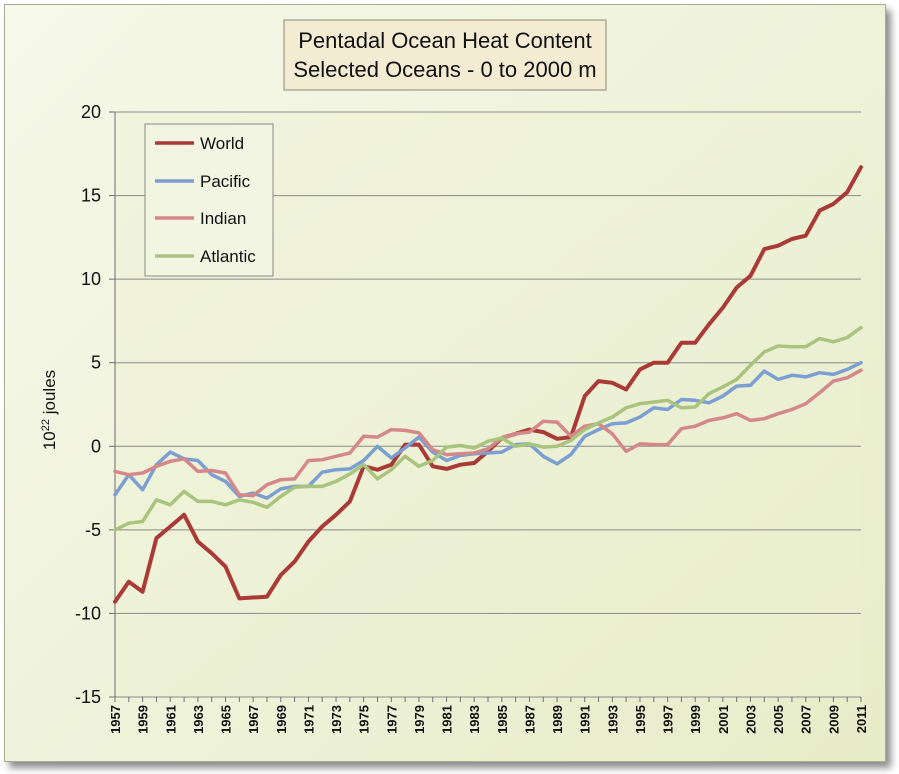 This screenshot has height=774, width=899. Describe the element at coordinates (612, 719) in the screenshot. I see `x-tick-label: 1993` at that location.